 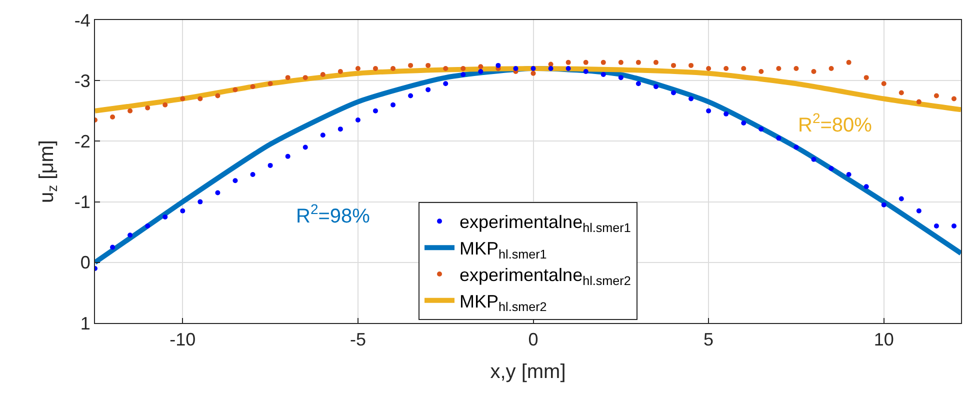 What do you see at coordinates (884, 340) in the screenshot?
I see `x-tick-label: 10` at bounding box center [884, 340].